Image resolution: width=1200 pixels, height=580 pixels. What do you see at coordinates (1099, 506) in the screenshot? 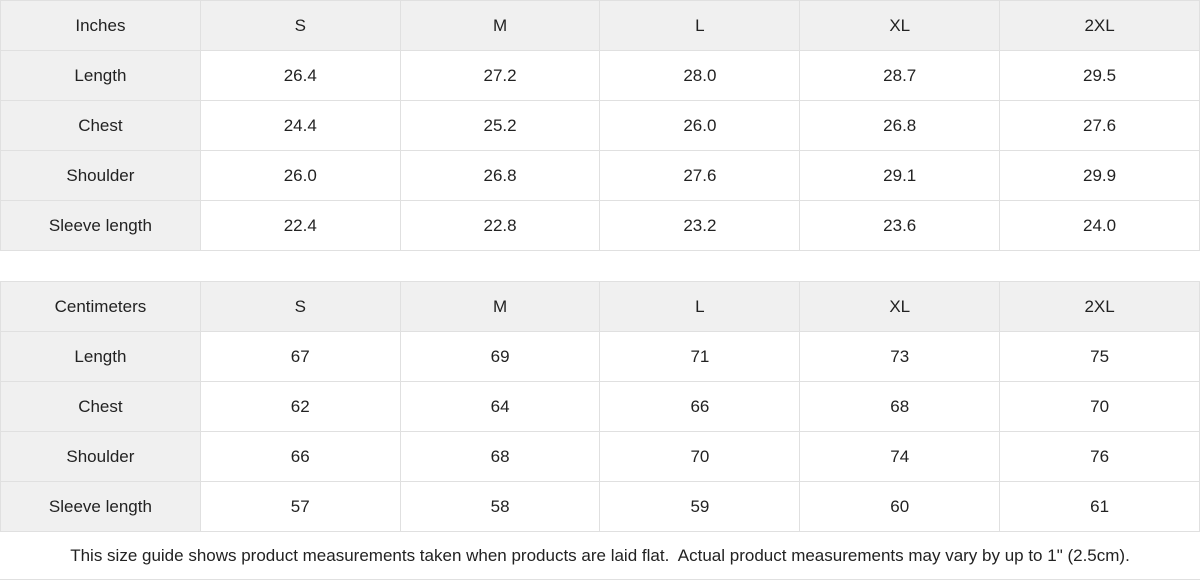
I see `measurement-value-cell: 61` at bounding box center [1099, 506].